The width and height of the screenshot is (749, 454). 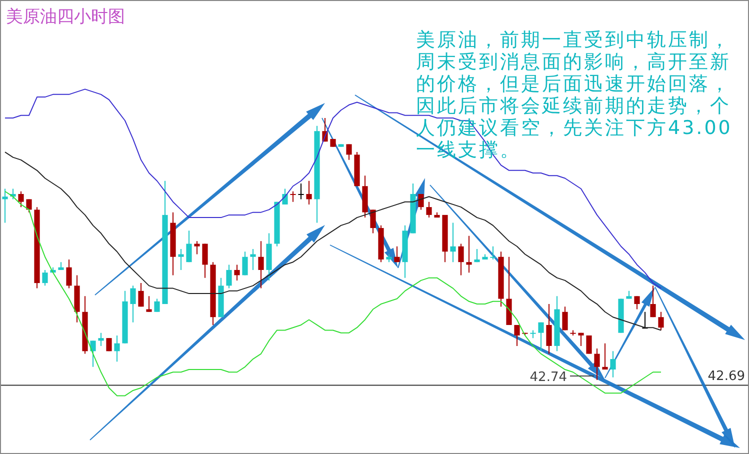 What do you see at coordinates (65, 17) in the screenshot?
I see `chart-title: 美原油四小时图` at bounding box center [65, 17].